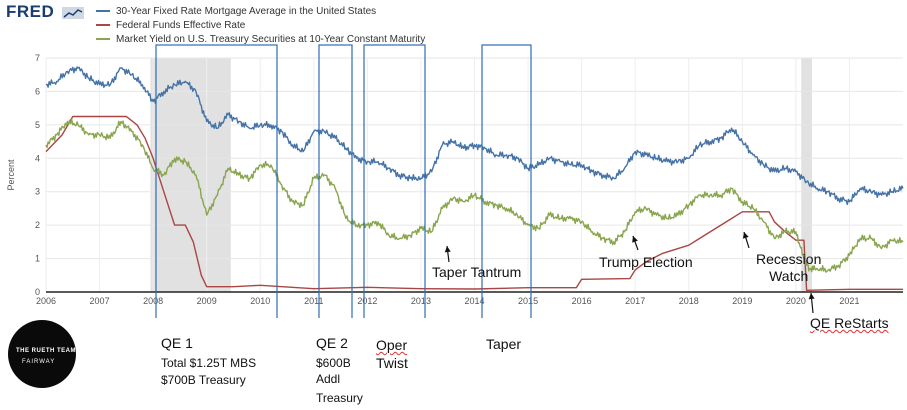 The height and width of the screenshot is (410, 907). What do you see at coordinates (635, 301) in the screenshot?
I see `x-tick-label-2017: 2017` at bounding box center [635, 301].